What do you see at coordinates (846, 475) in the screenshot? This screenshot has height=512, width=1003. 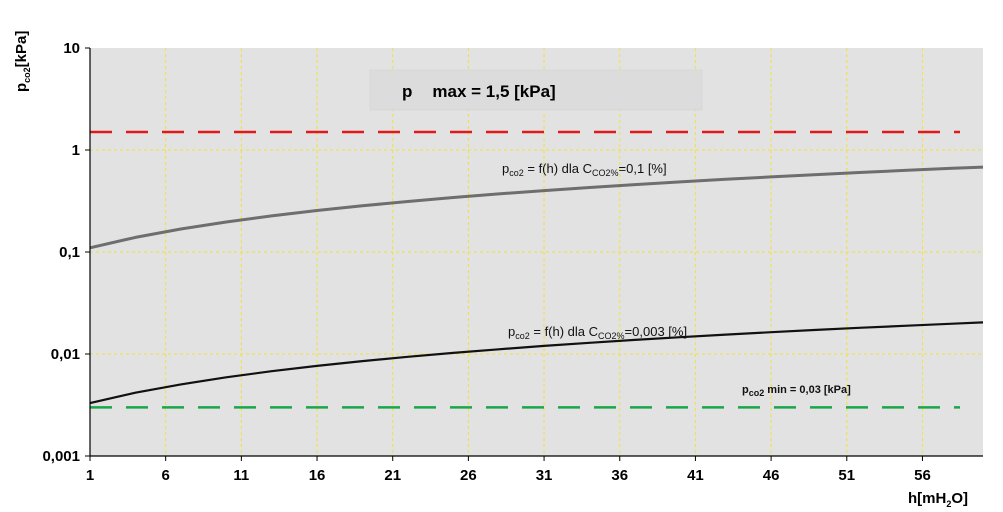 I see `x-tick-label: 51` at bounding box center [846, 475].